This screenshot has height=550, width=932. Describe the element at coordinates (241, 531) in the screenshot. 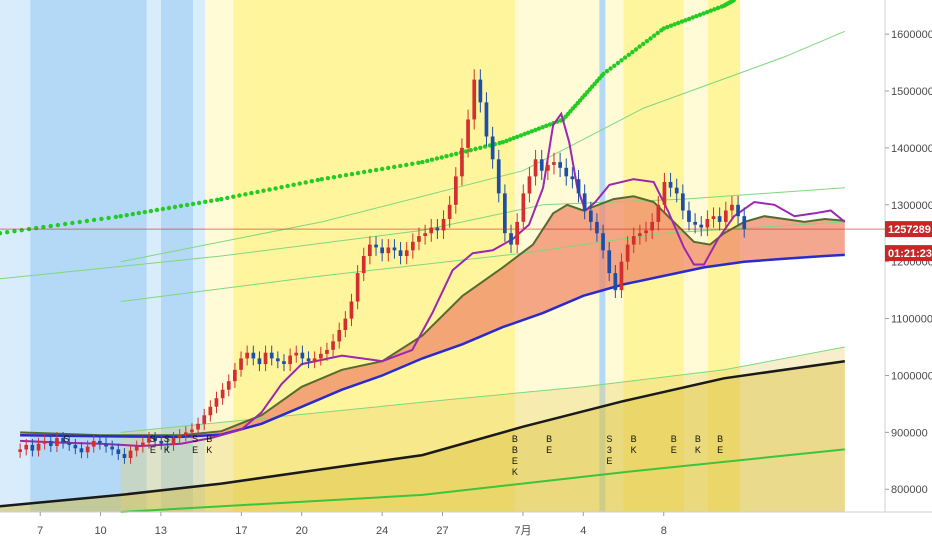

I see `x-tick-label: 17` at that location.